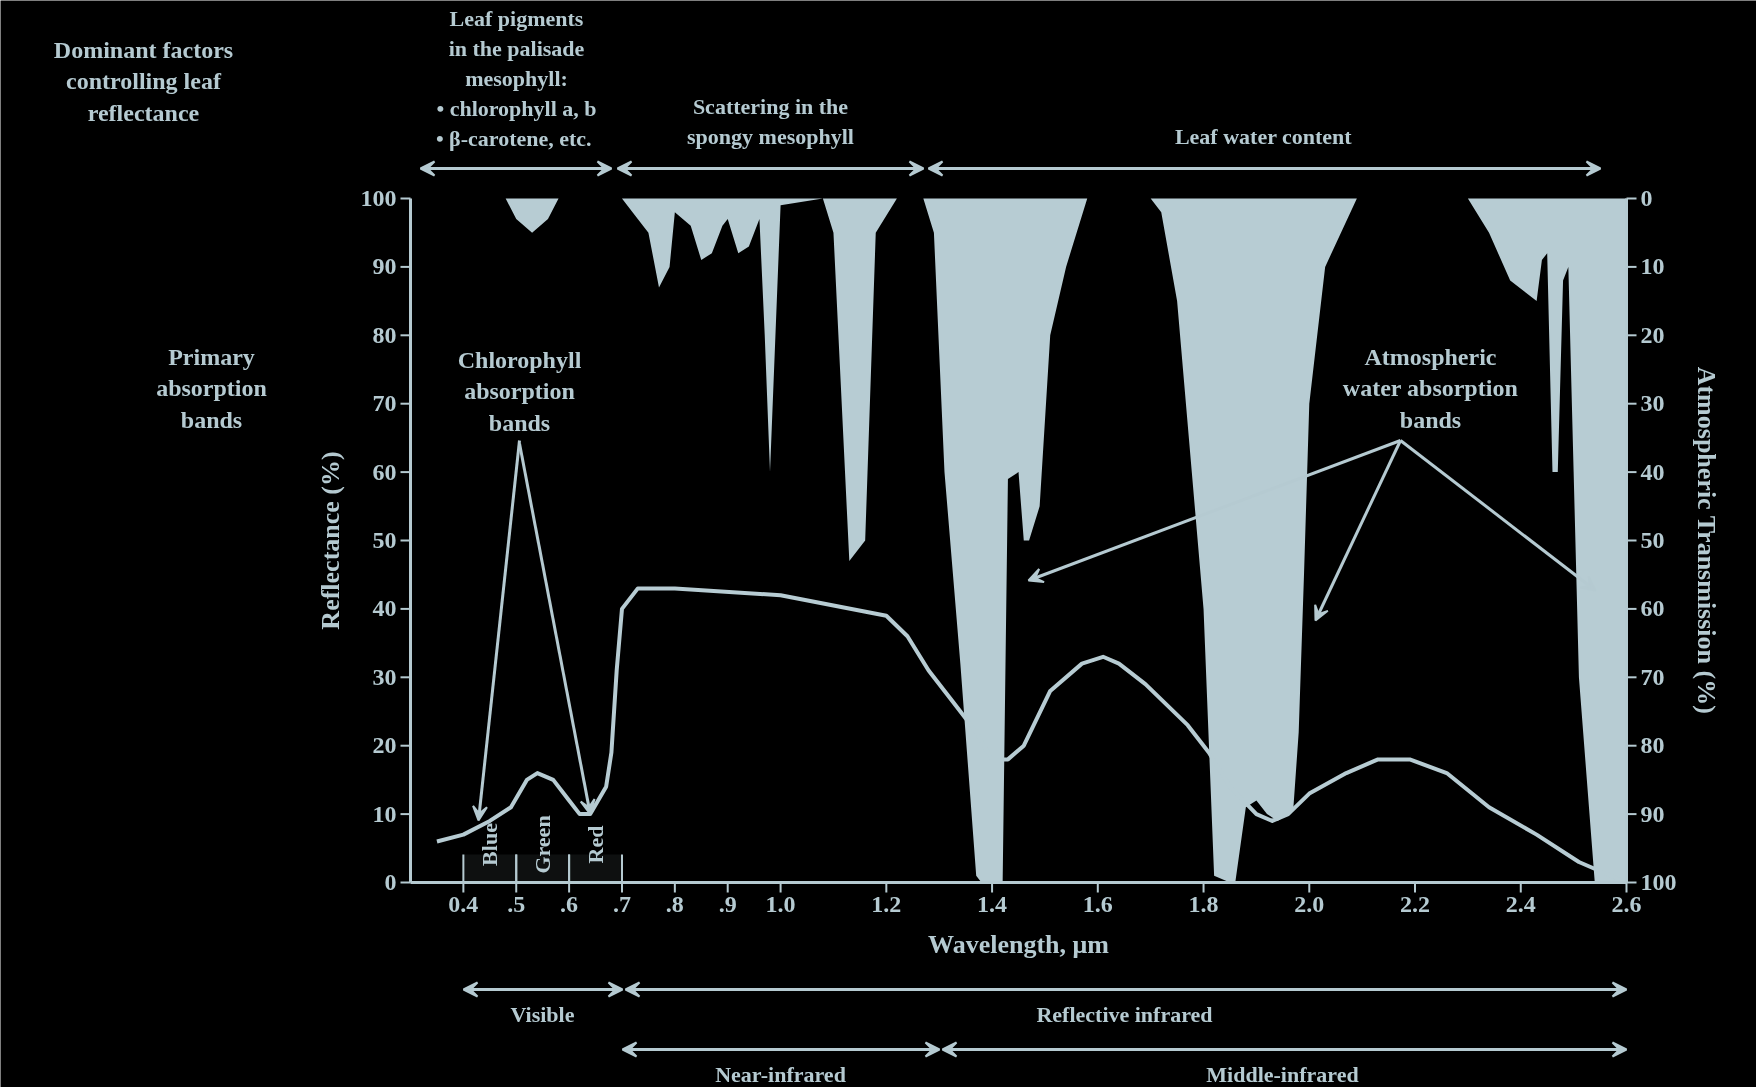 The height and width of the screenshot is (1087, 1756). I want to click on text: Visible, so click(542, 1014).